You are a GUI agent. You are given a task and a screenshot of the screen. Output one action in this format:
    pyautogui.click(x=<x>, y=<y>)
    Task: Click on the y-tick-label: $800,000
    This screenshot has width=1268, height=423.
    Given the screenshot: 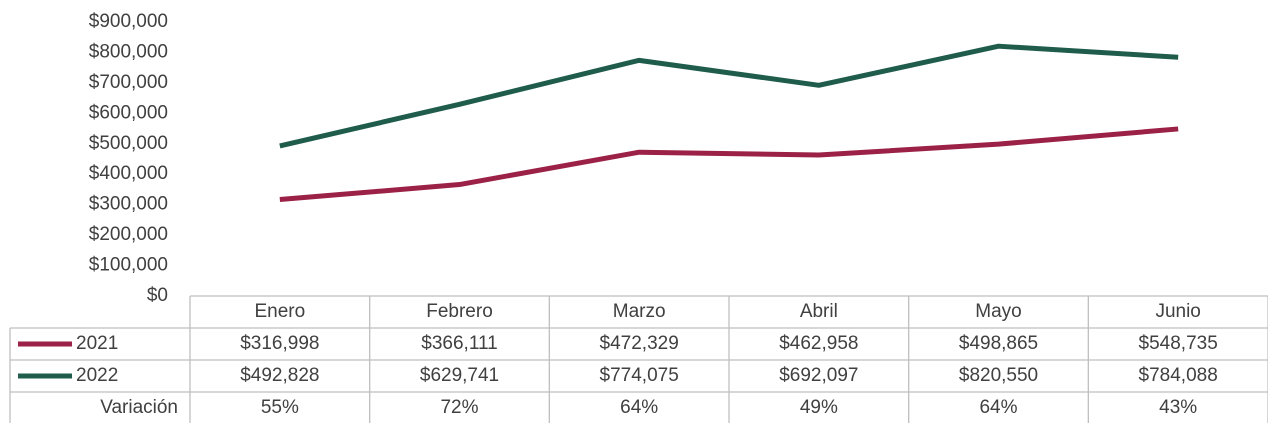 What is the action you would take?
    pyautogui.click(x=128, y=51)
    